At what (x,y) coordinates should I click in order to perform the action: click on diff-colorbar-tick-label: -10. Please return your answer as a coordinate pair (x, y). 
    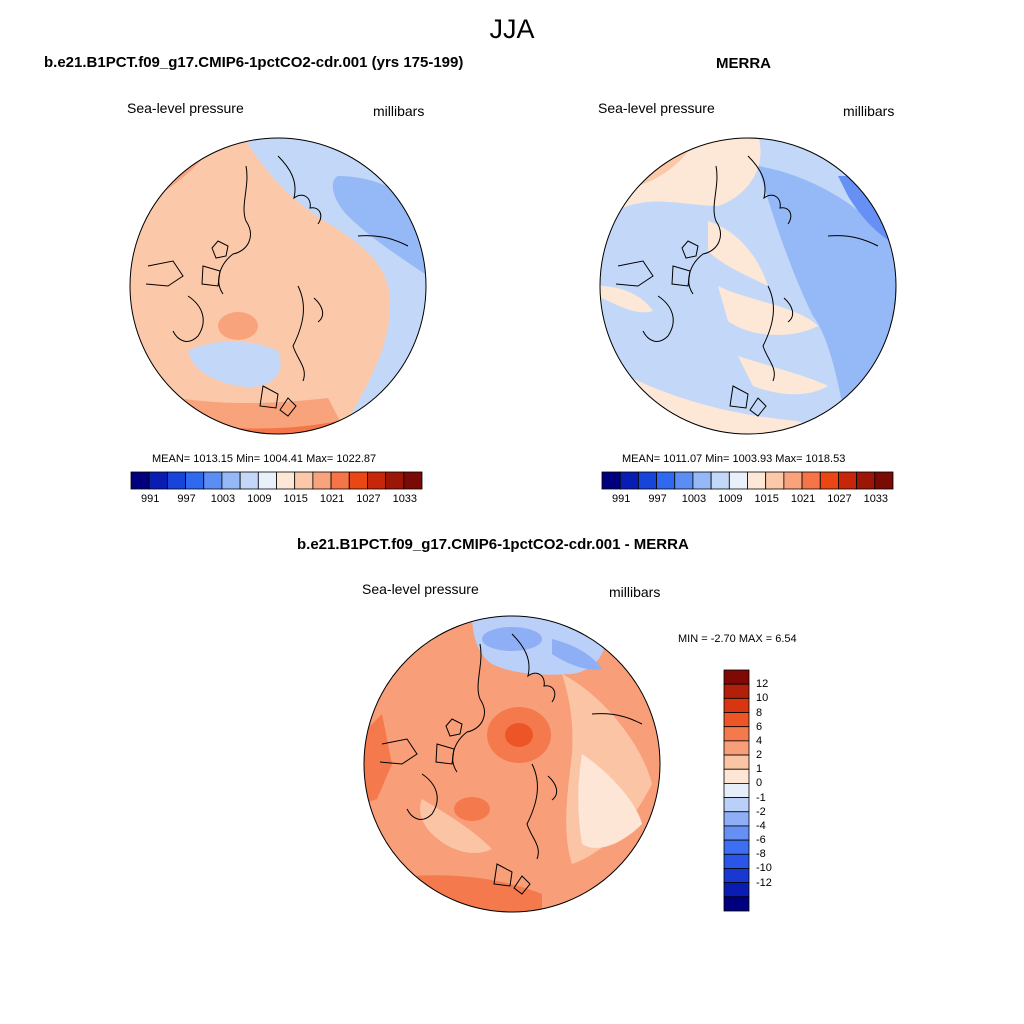
    Looking at the image, I should click on (764, 868).